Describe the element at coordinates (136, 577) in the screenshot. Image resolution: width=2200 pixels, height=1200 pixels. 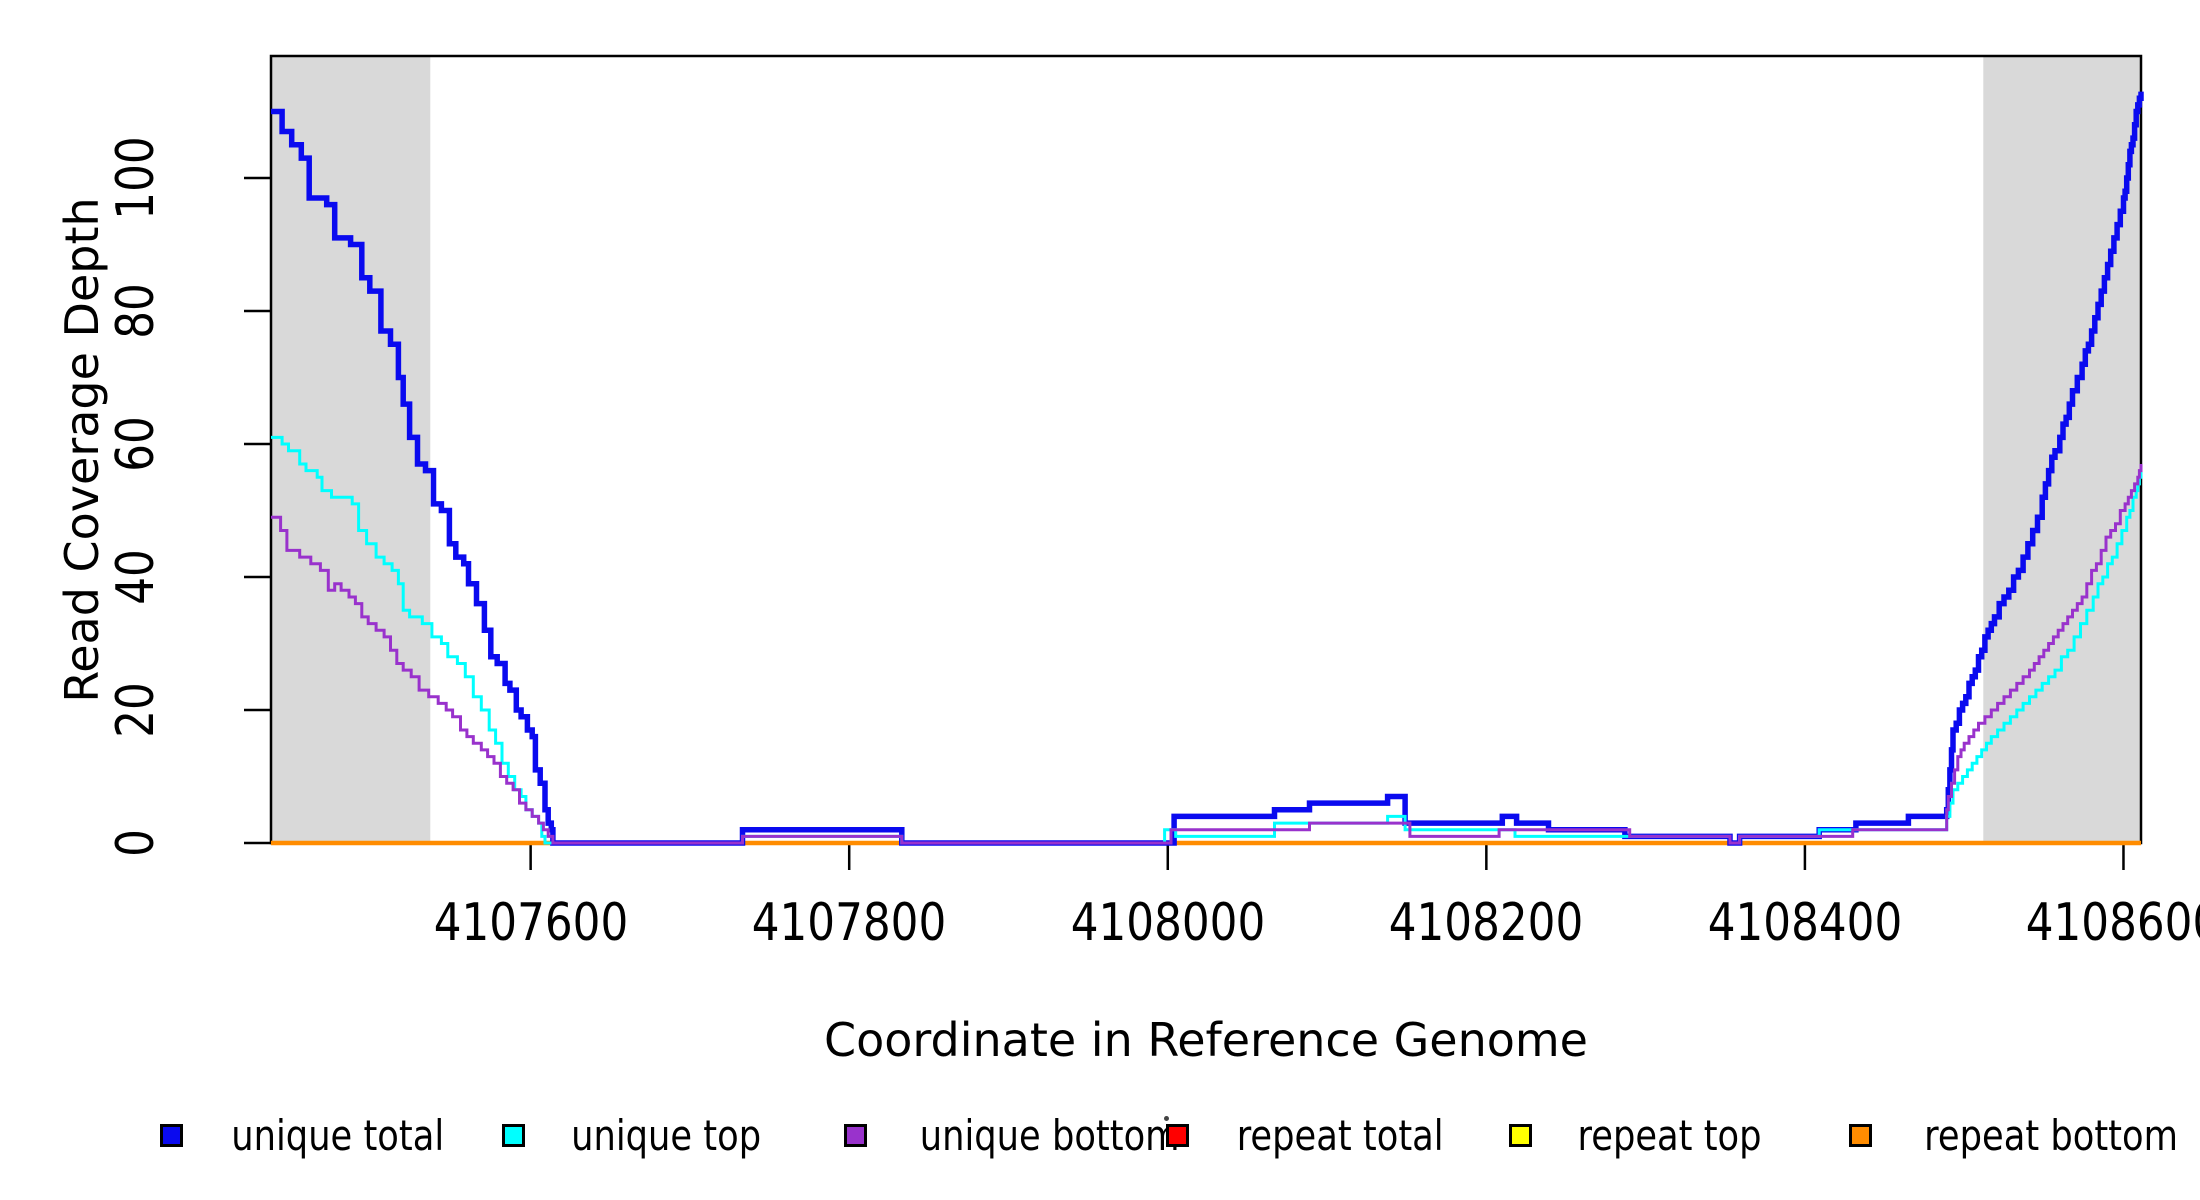
I see `y-tick-label: 40` at that location.